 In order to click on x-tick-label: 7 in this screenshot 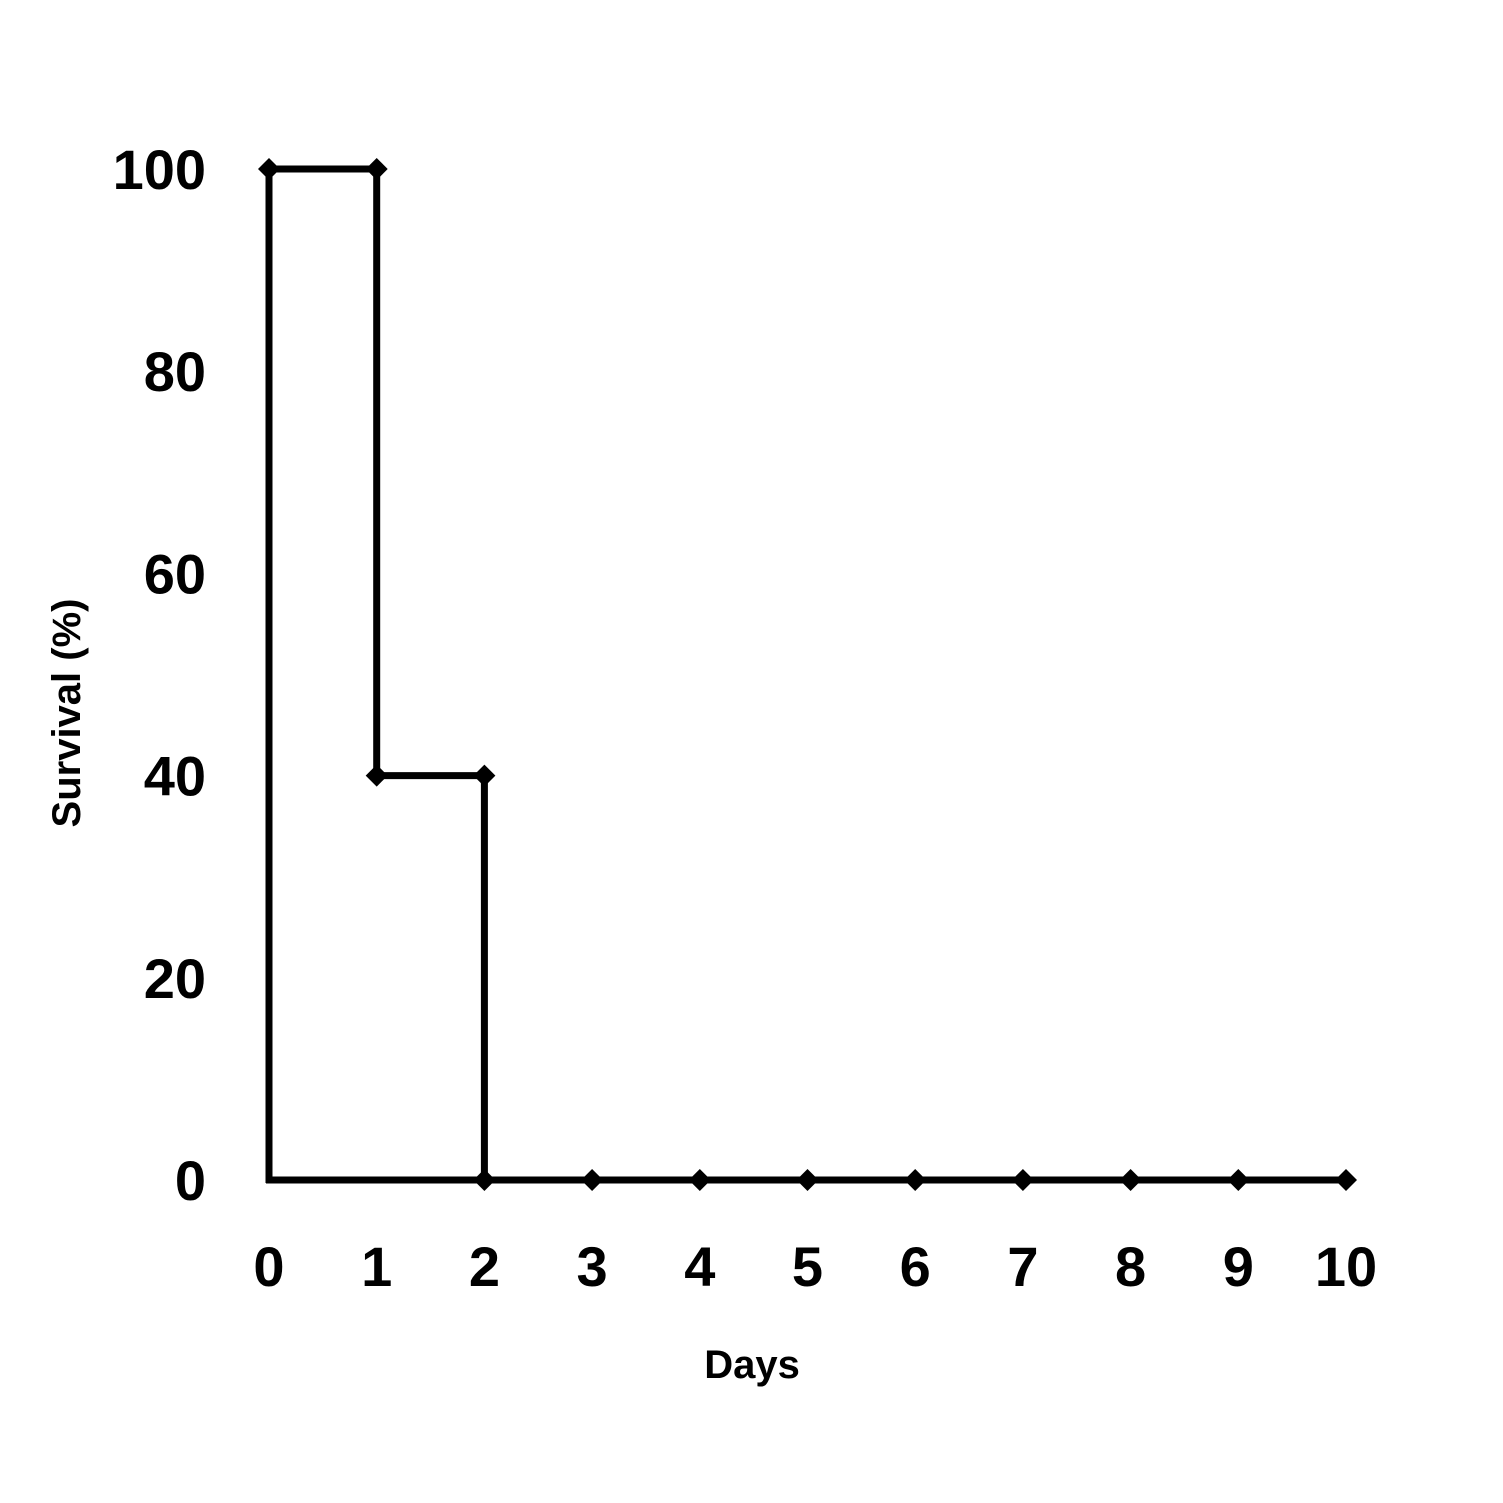, I will do `click(1022, 1266)`.